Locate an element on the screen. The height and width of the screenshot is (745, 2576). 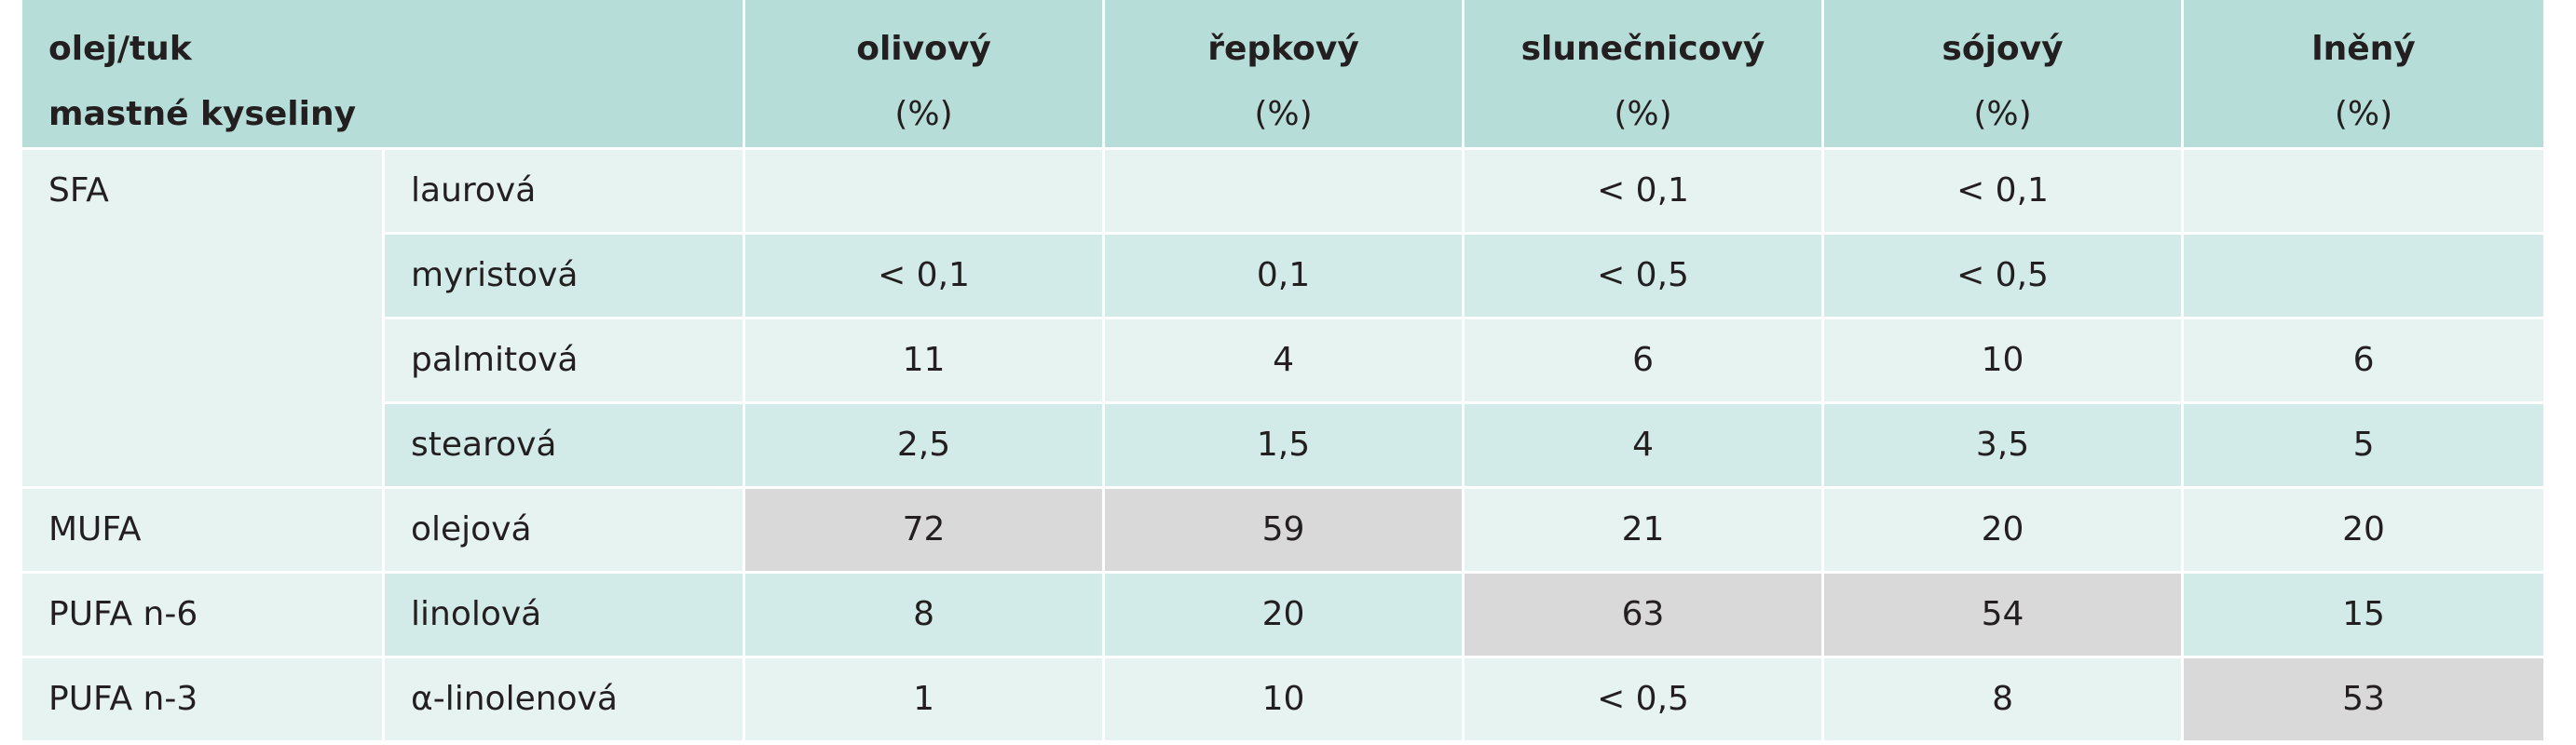
group-label-pufa-n6: PUFA n-6 is located at coordinates (204, 616).